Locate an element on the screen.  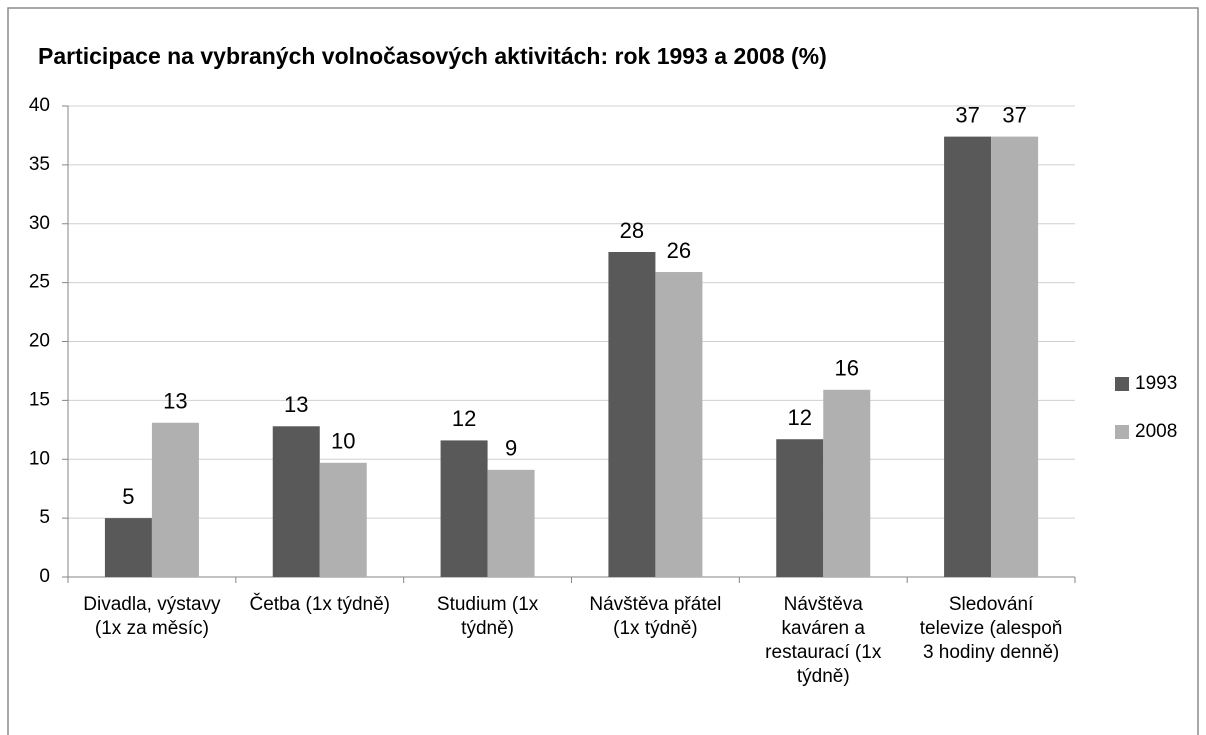
y-tick-label: 35 is located at coordinates (39, 164).